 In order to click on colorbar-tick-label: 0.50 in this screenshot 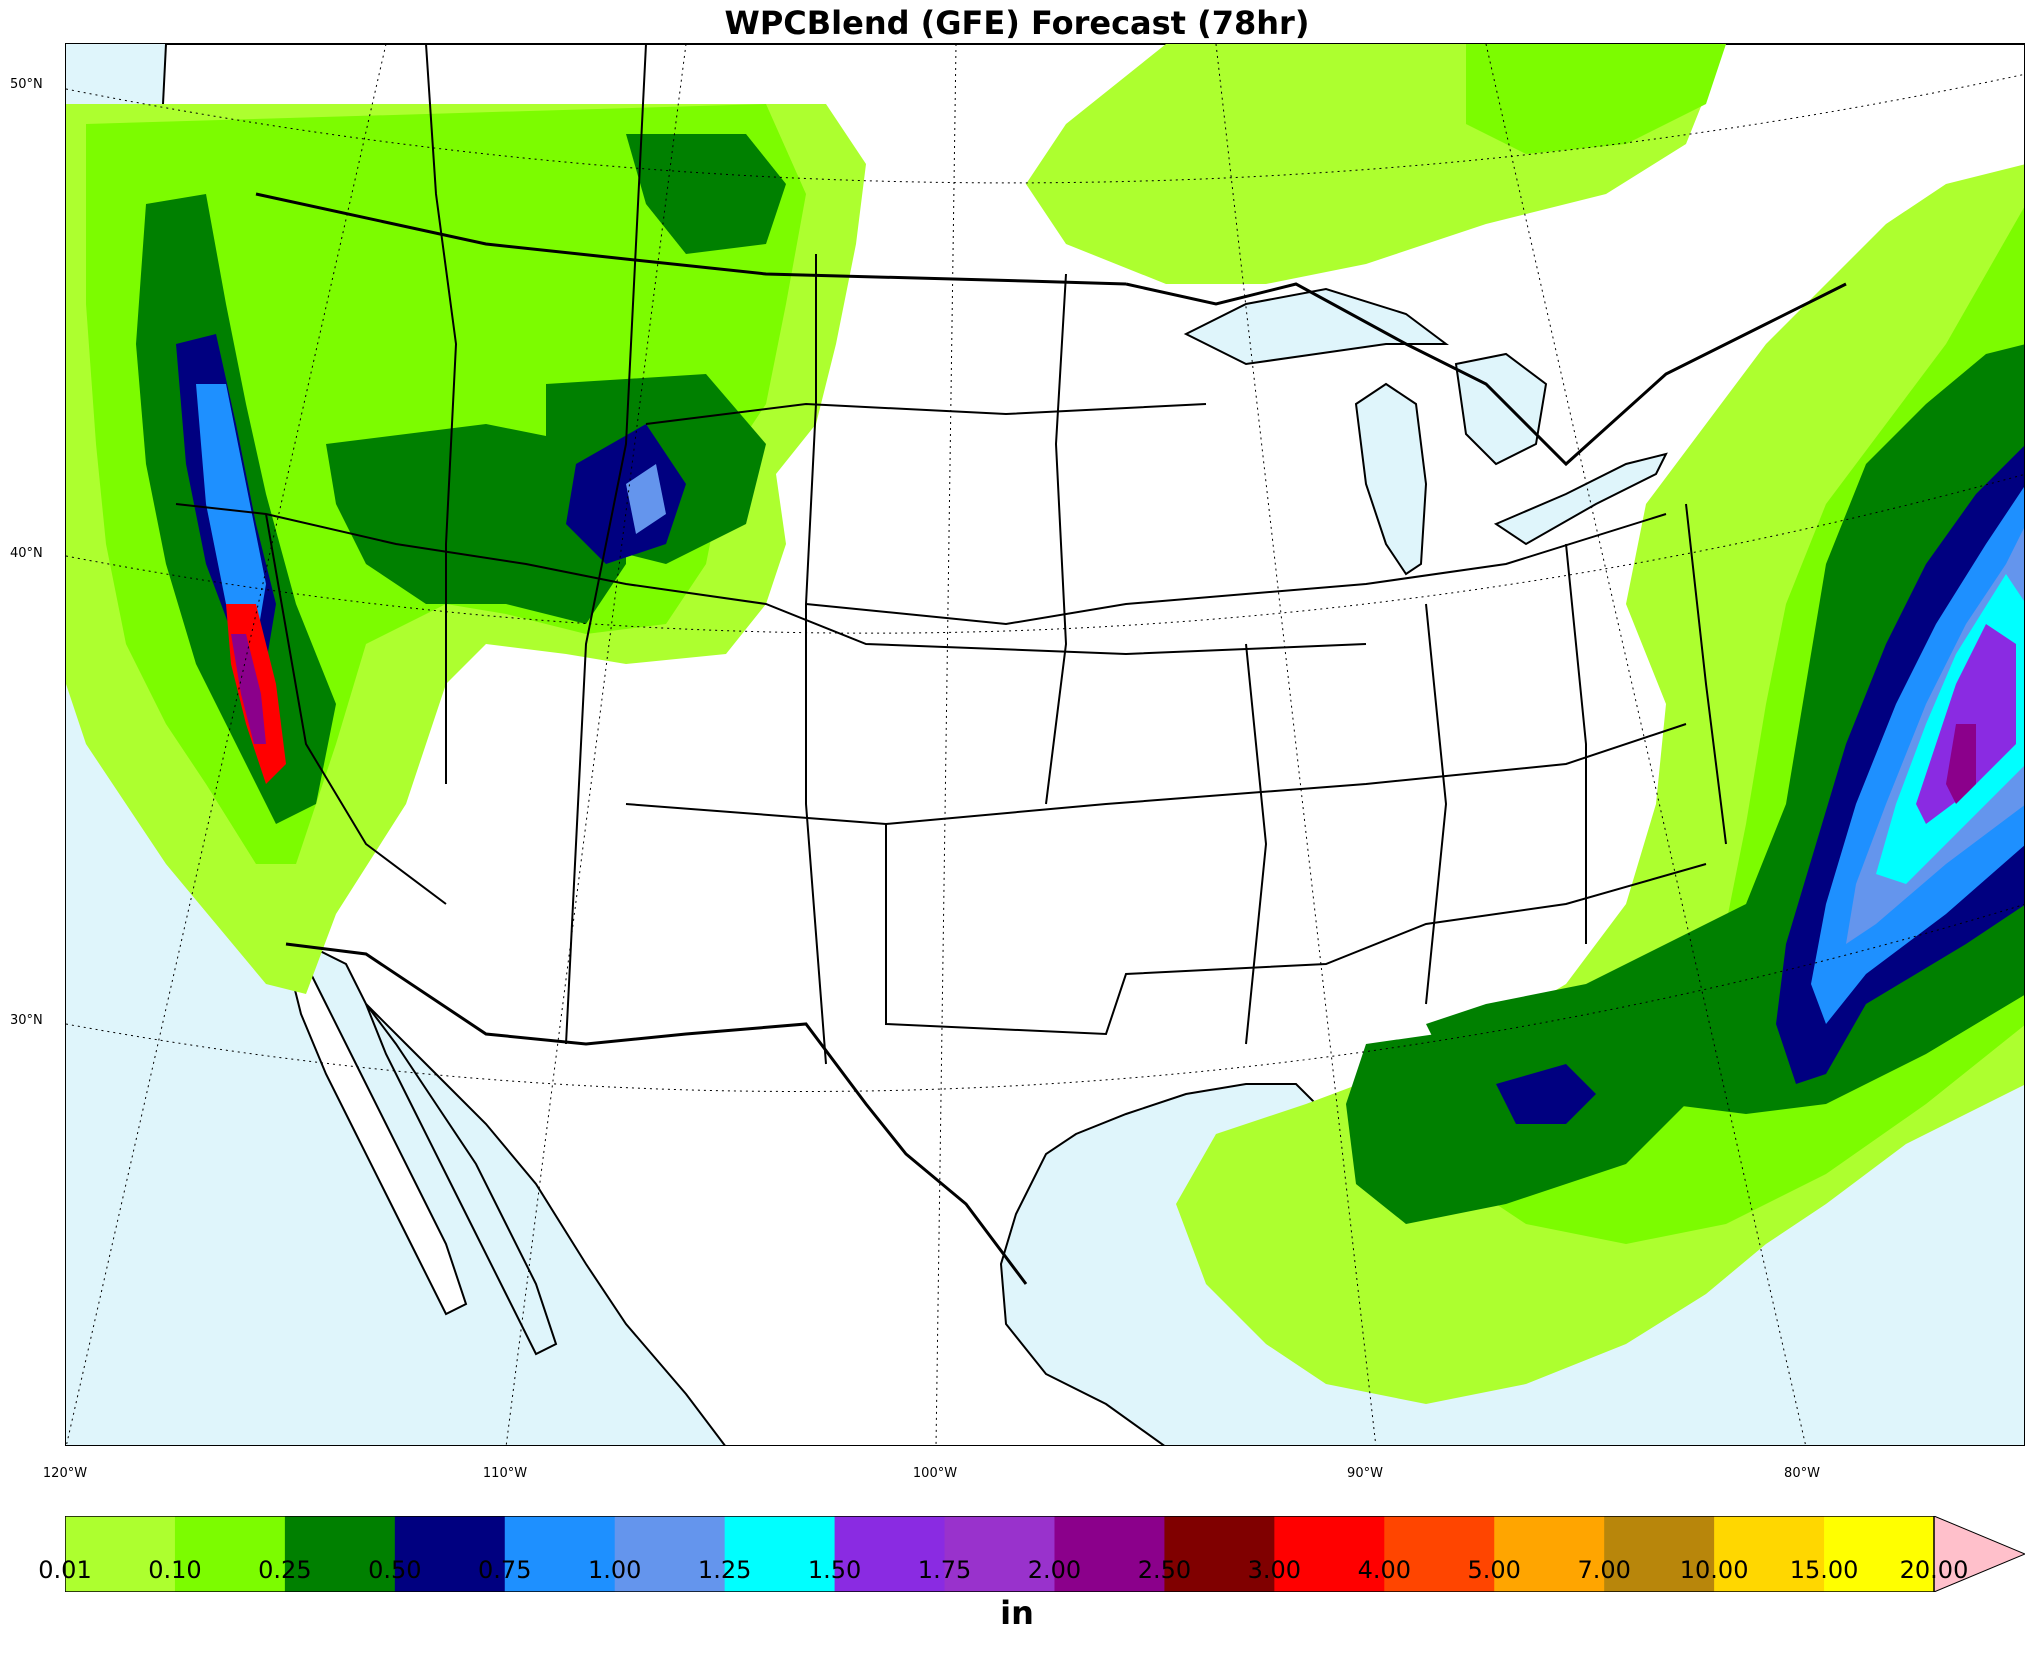, I will do `click(395, 1570)`.